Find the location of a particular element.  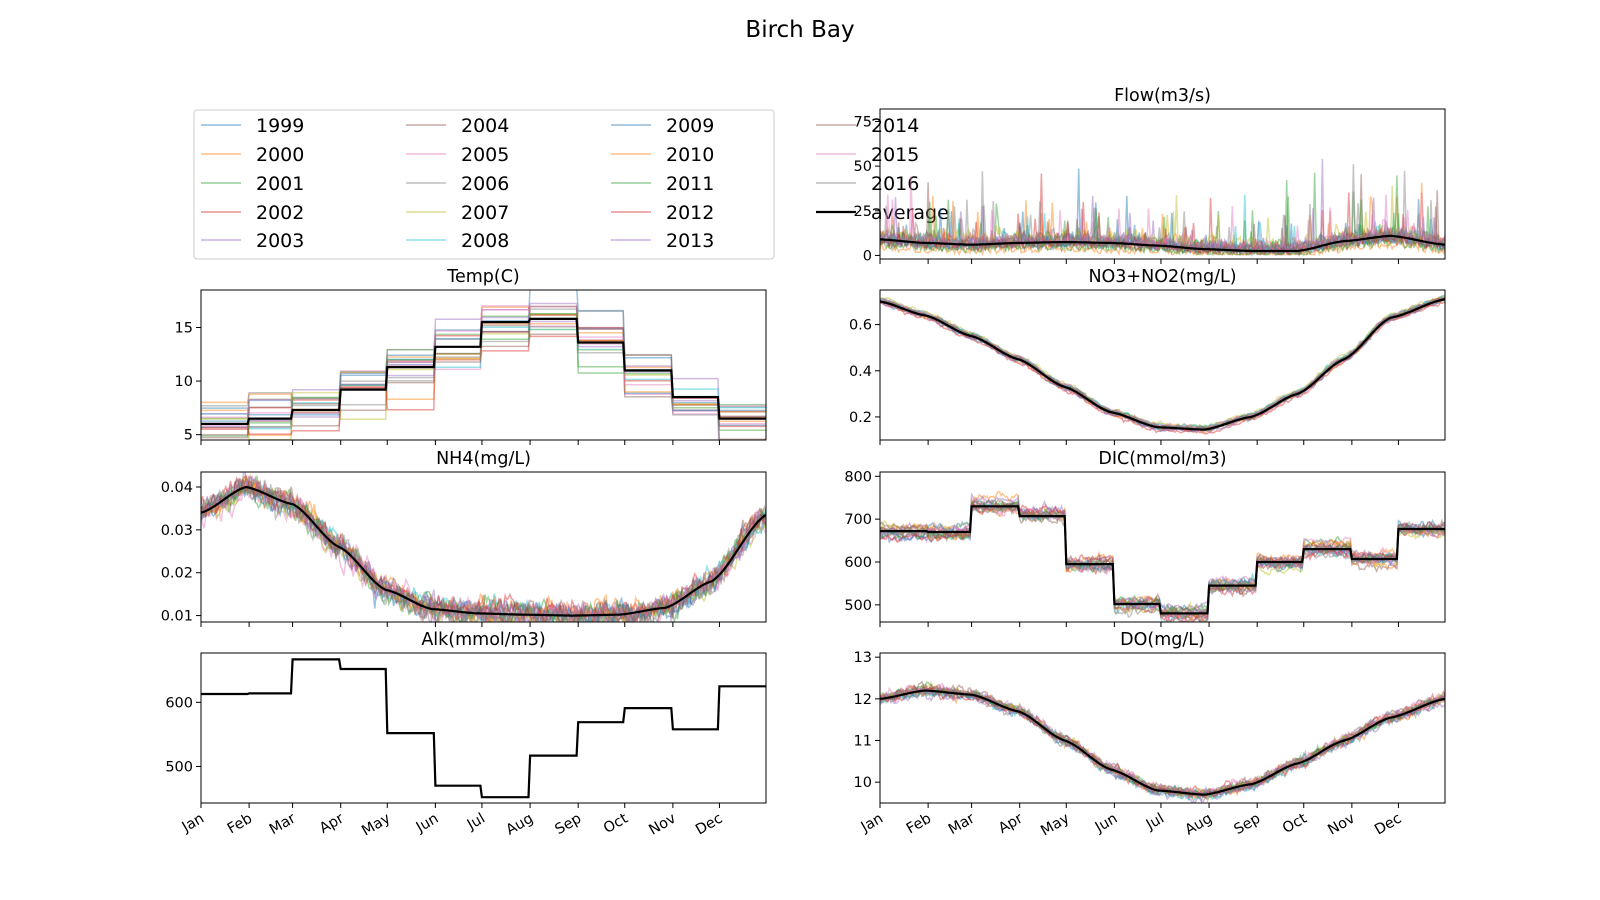

series-line-no3-2001 is located at coordinates (1162, 365).